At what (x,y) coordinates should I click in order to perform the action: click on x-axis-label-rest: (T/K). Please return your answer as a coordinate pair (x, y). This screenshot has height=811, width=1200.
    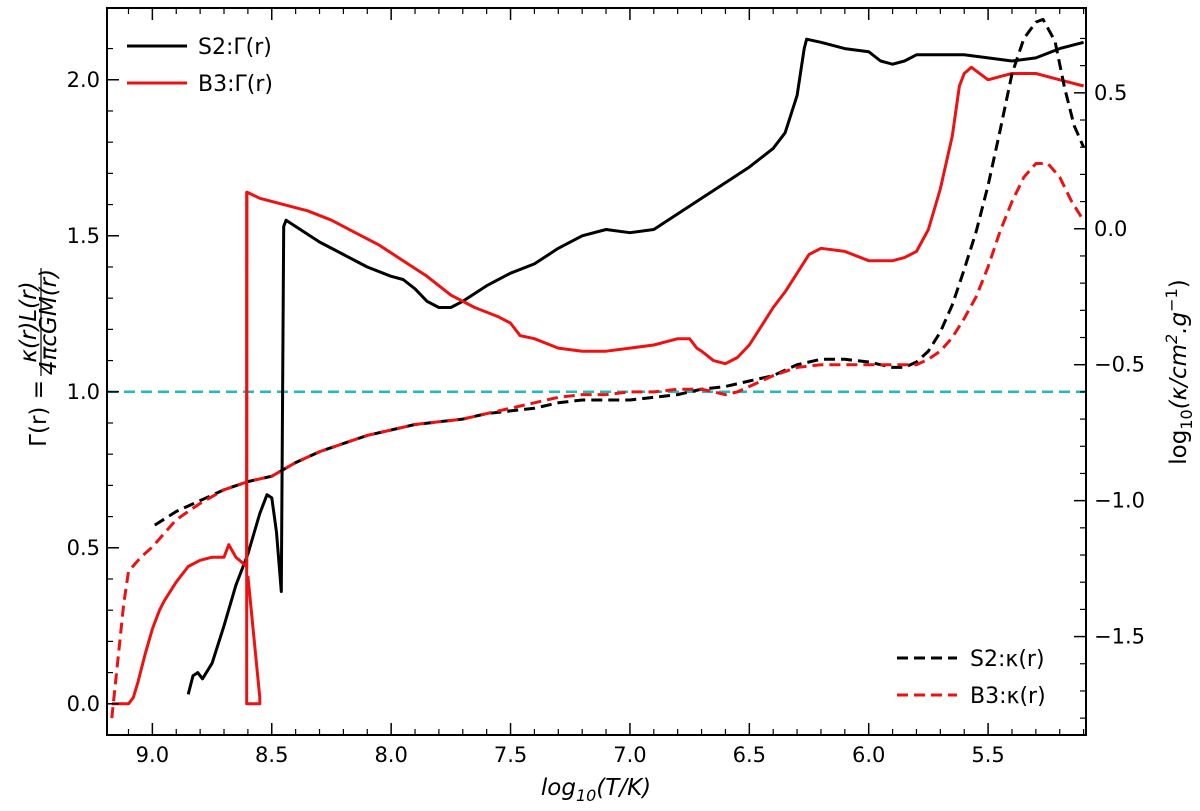
    Looking at the image, I should click on (623, 788).